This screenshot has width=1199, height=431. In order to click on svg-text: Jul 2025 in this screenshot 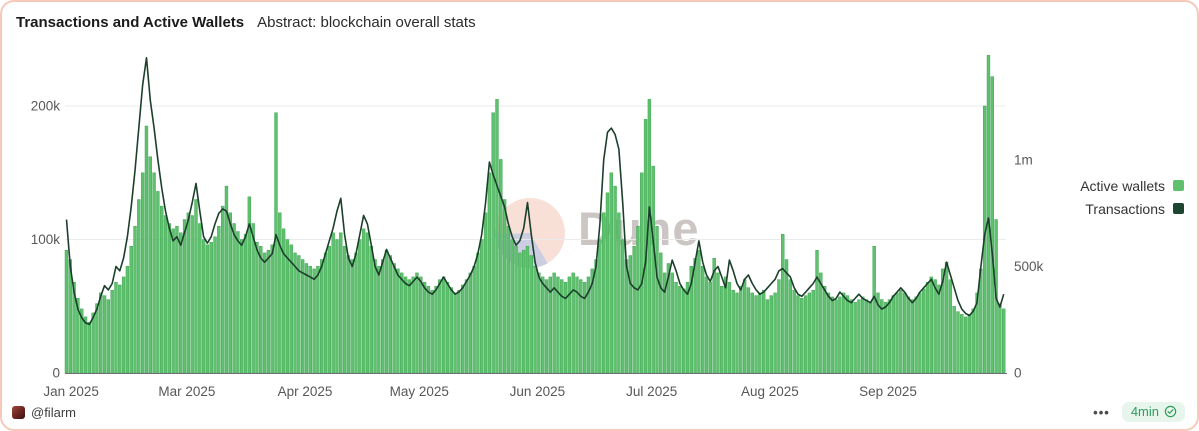, I will do `click(651, 391)`.